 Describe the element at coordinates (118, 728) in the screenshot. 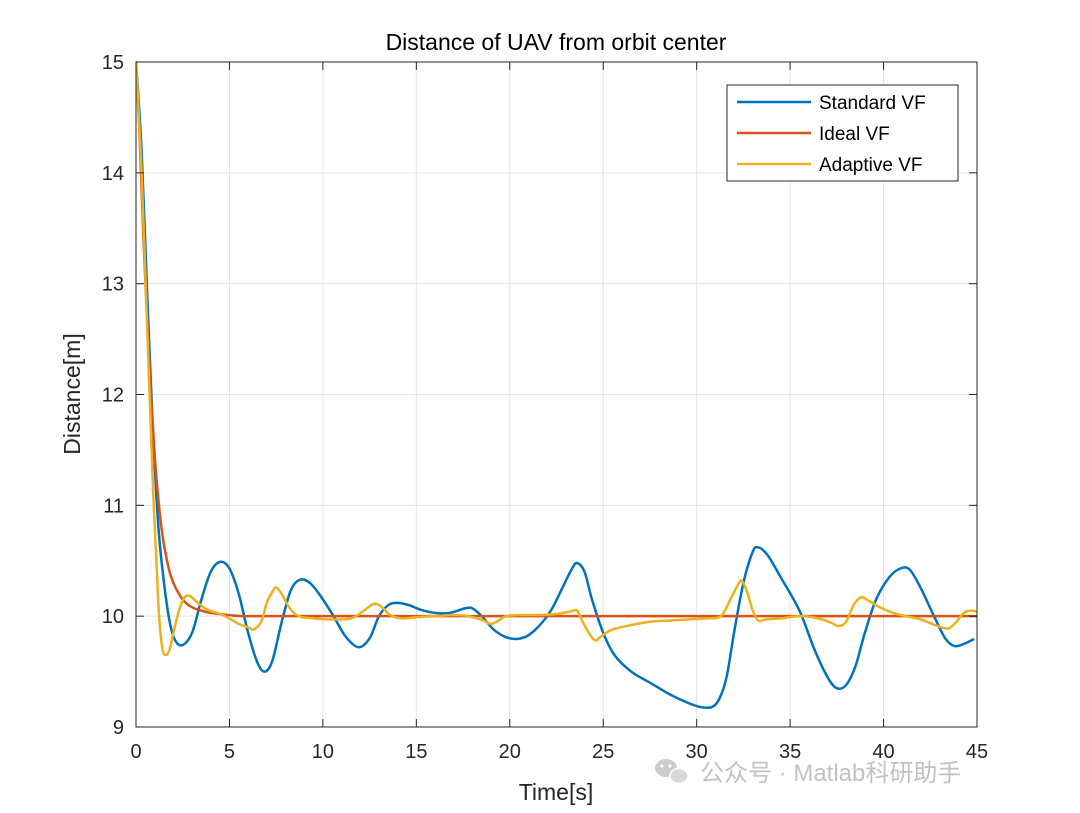

I see `y-tick-label: 9` at that location.